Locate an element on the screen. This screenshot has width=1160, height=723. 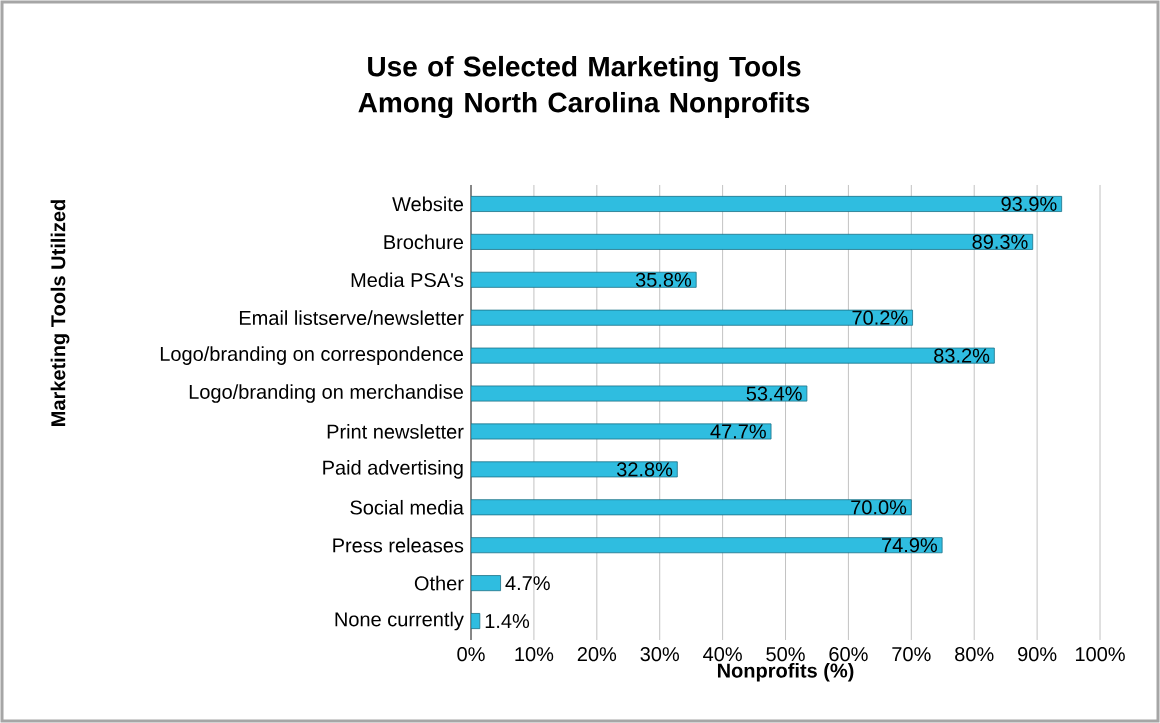
x-tick-label: 80% is located at coordinates (974, 654).